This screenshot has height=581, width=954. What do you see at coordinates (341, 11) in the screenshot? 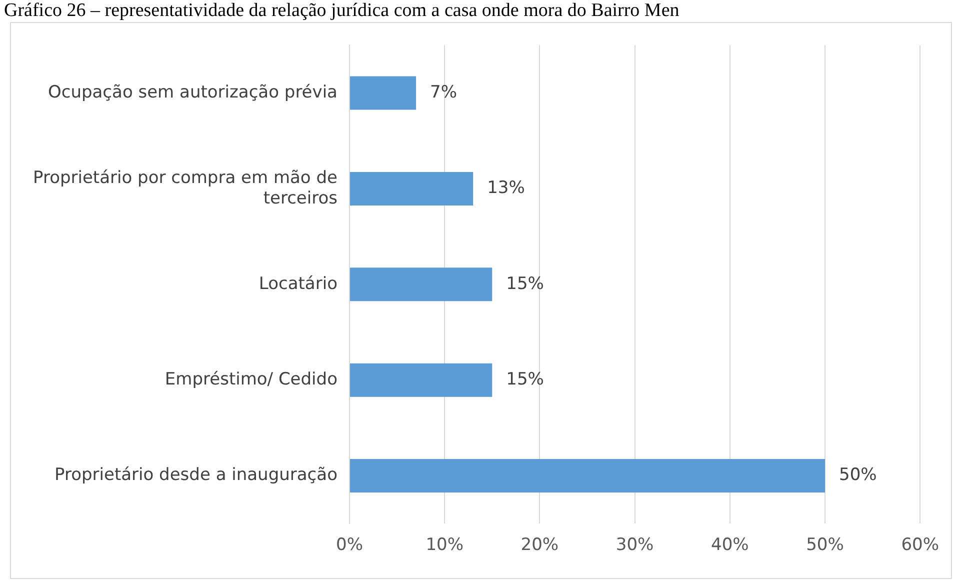
I see `chart-title: Gráfico 26 – representatividade da relação jurídica com a casa onde mora do Bairro Men` at bounding box center [341, 11].